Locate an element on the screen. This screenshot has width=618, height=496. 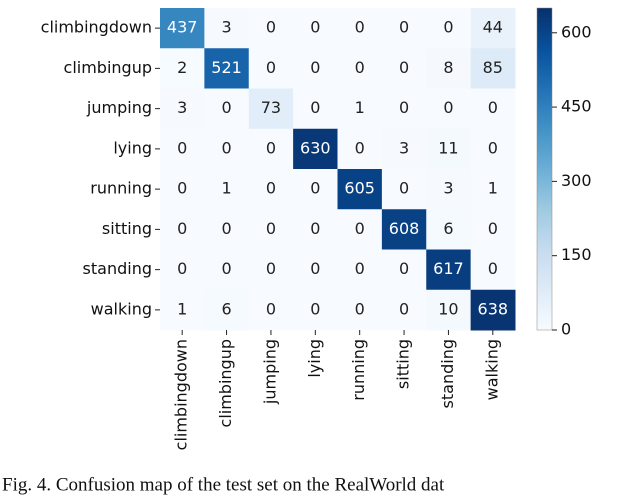
y-tick-label: climbingdown is located at coordinates (96, 27).